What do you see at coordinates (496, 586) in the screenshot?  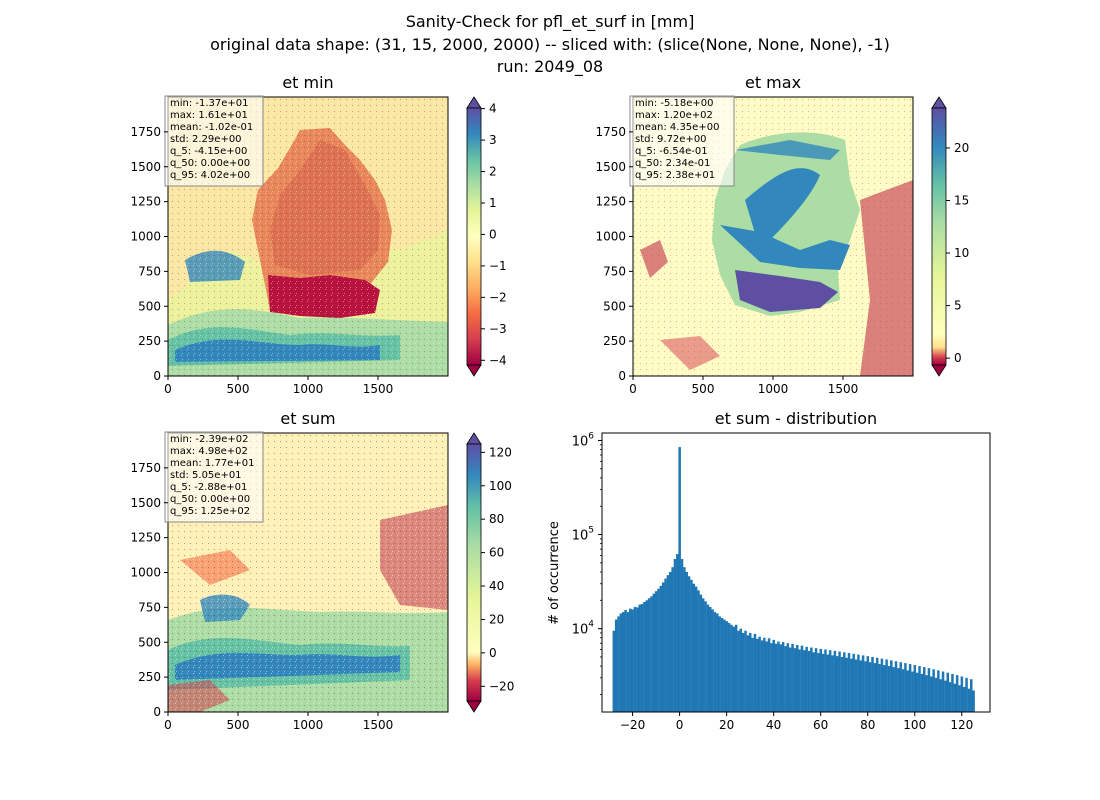 I see `colorbar-tick-label: 40` at bounding box center [496, 586].